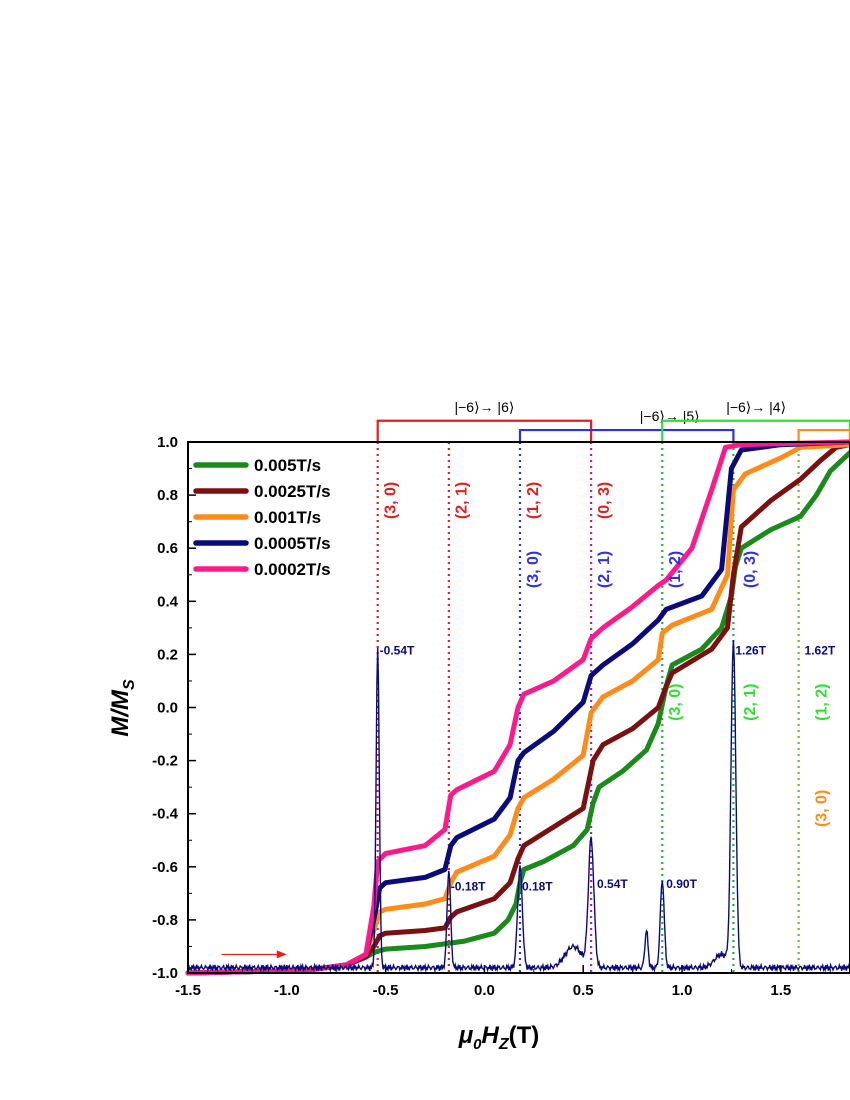  Describe the element at coordinates (287, 465) in the screenshot. I see `legend-label: 0.005T/s` at that location.